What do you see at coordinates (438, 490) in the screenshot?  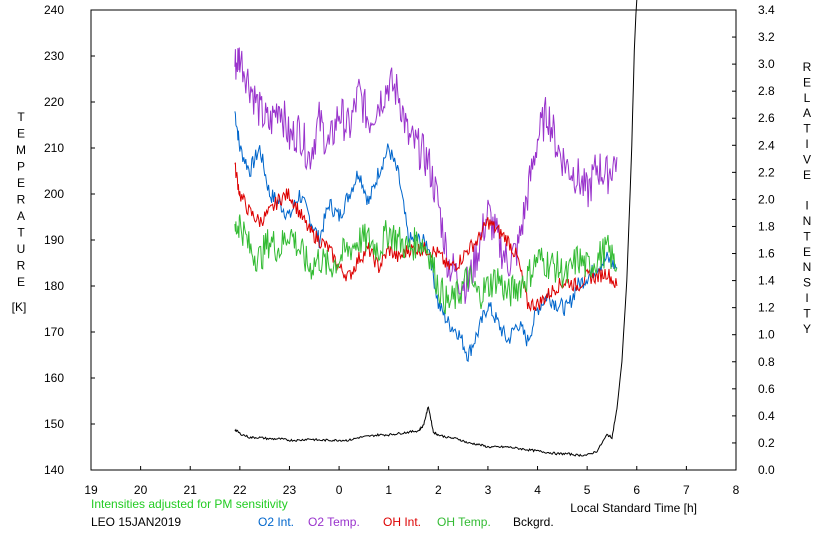 I see `x-tick-label: 2` at bounding box center [438, 490].